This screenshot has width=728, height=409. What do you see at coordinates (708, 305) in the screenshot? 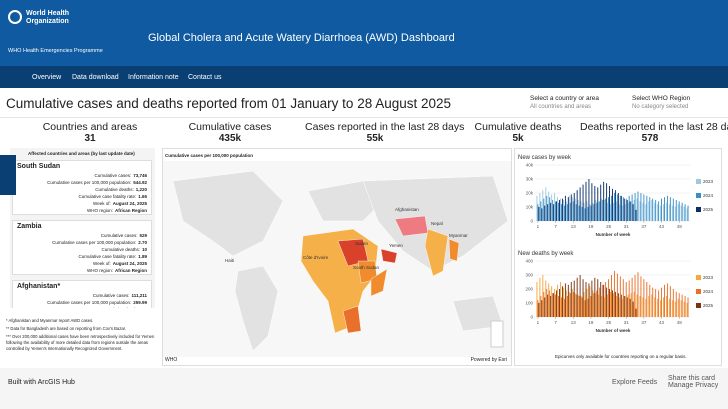
I see `legend-label: 2025` at bounding box center [708, 305].